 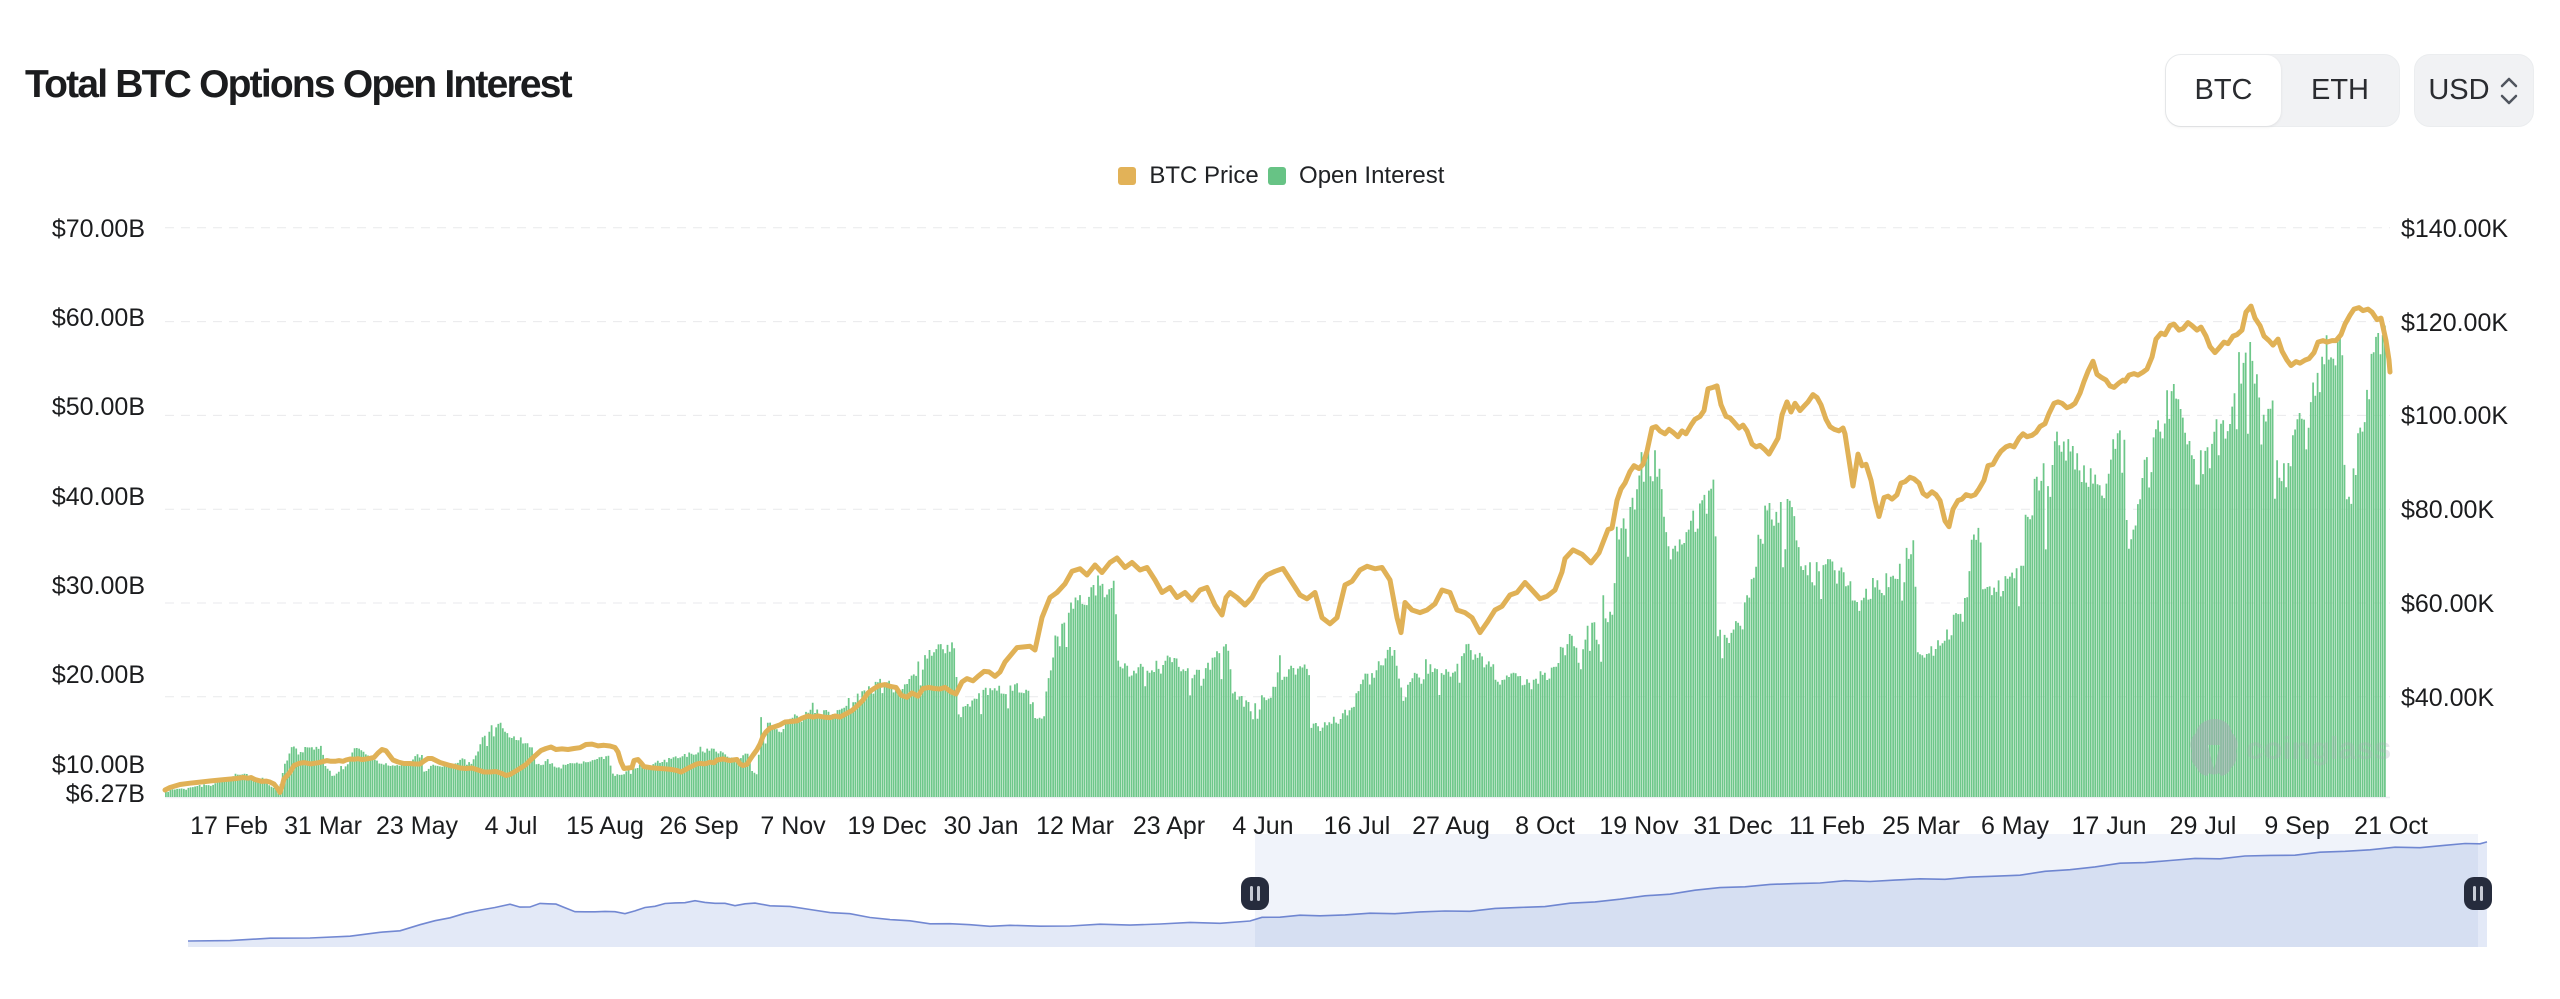 I want to click on svg-text: $10.00B, so click(x=98, y=765).